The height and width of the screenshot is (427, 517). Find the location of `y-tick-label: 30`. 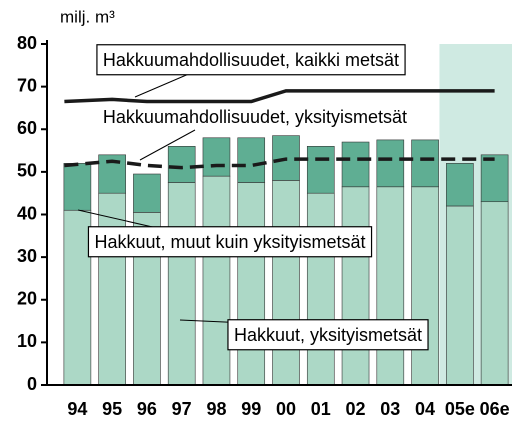

y-tick-label: 30 is located at coordinates (27, 256).